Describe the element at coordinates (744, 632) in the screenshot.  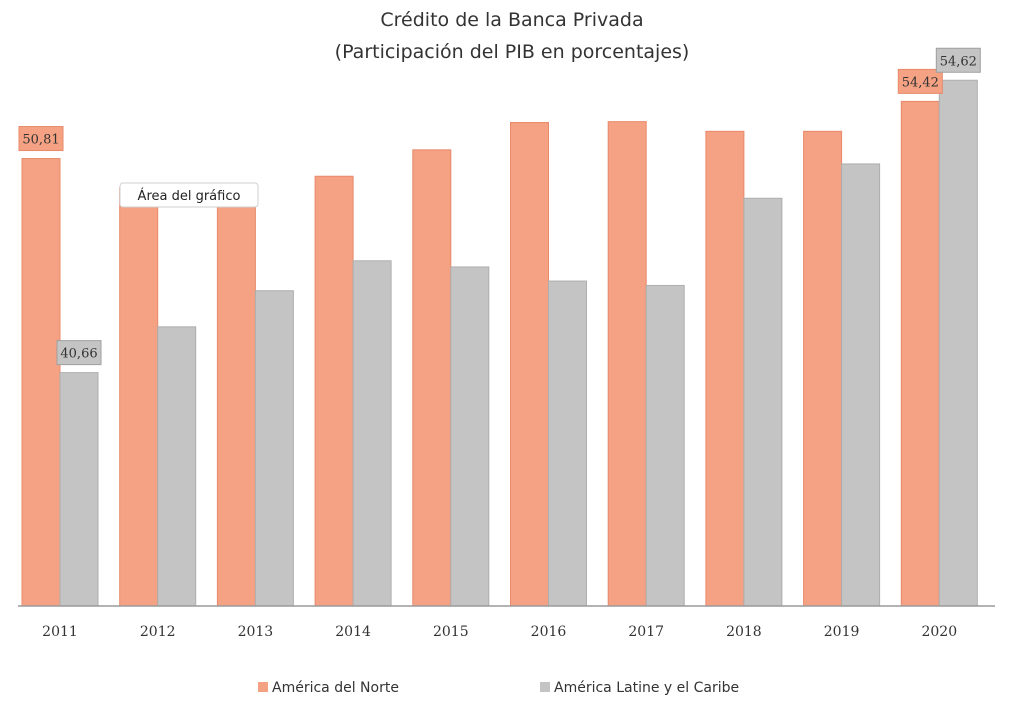
I see `x-tick-label: 2018` at that location.